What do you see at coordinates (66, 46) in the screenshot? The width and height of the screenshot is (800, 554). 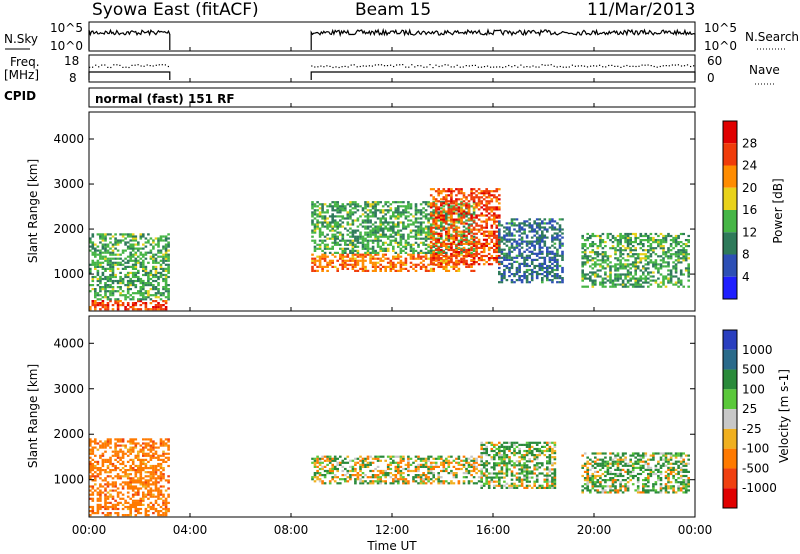 I see `noise-left-tick-bottom: 10^0` at bounding box center [66, 46].